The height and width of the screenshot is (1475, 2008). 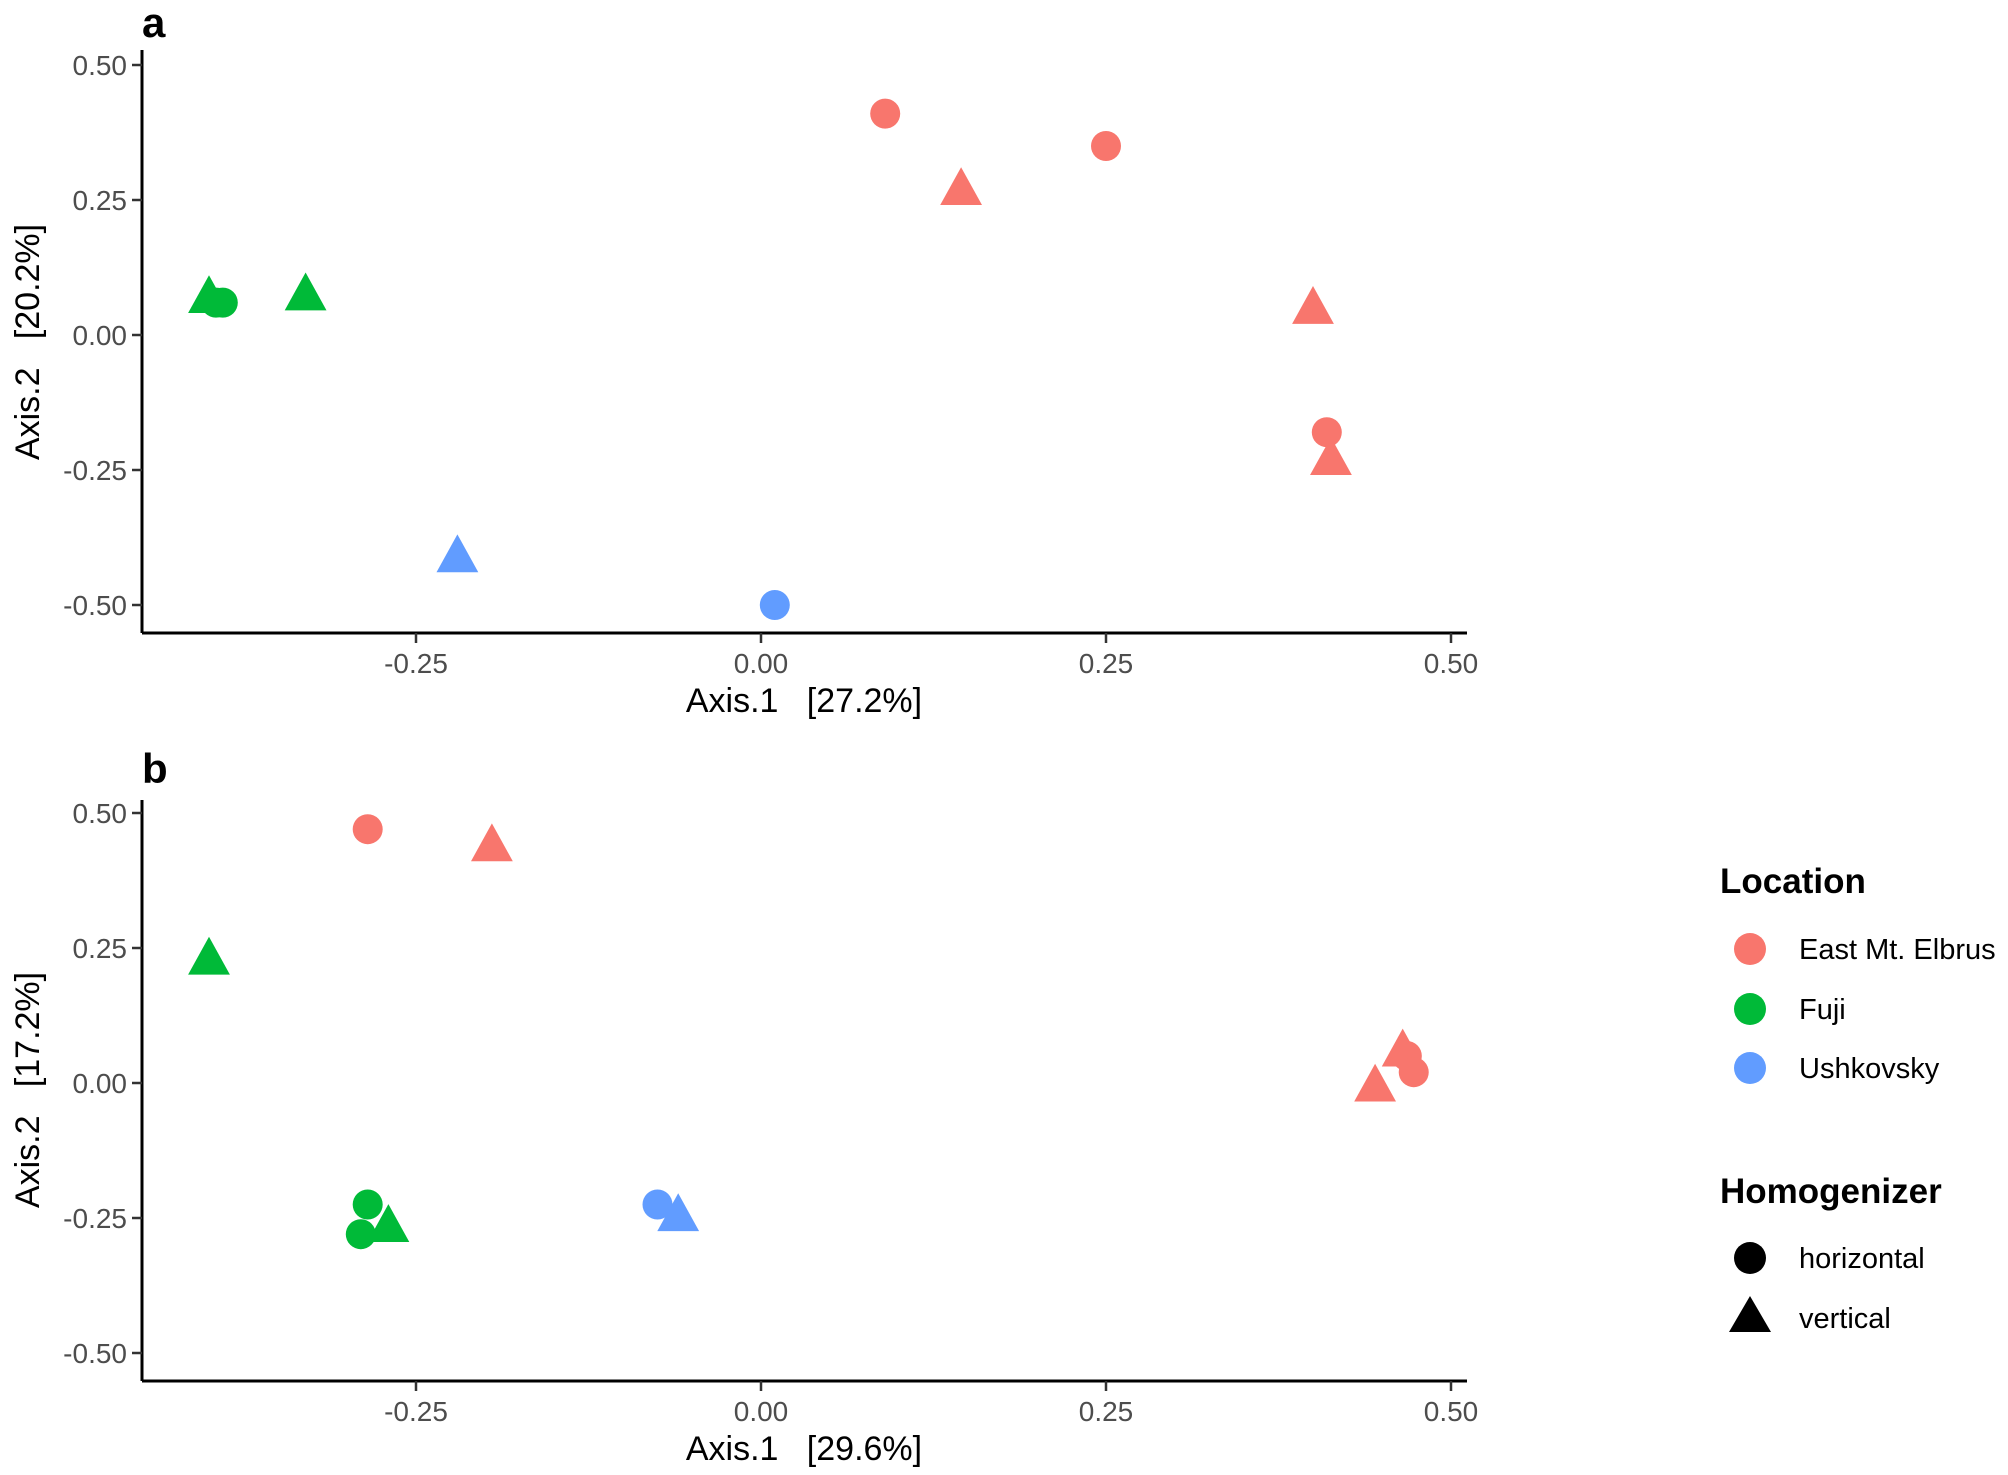 What do you see at coordinates (1845, 1319) in the screenshot?
I see `legend-label-vertical: vertical` at bounding box center [1845, 1319].